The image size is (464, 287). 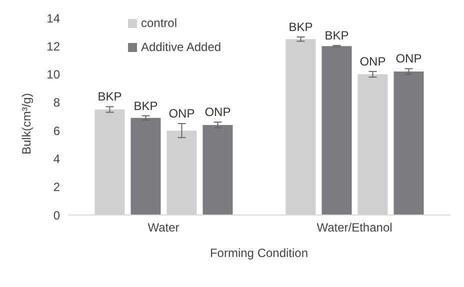 What do you see at coordinates (53, 46) in the screenshot?
I see `y-tick-label: 12` at bounding box center [53, 46].